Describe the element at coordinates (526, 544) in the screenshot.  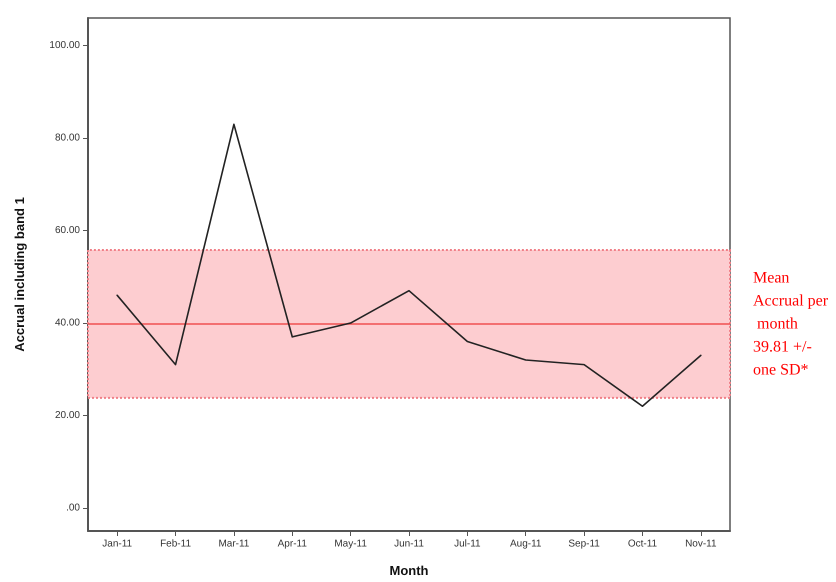
I see `x-tick-label: Aug-11` at that location.